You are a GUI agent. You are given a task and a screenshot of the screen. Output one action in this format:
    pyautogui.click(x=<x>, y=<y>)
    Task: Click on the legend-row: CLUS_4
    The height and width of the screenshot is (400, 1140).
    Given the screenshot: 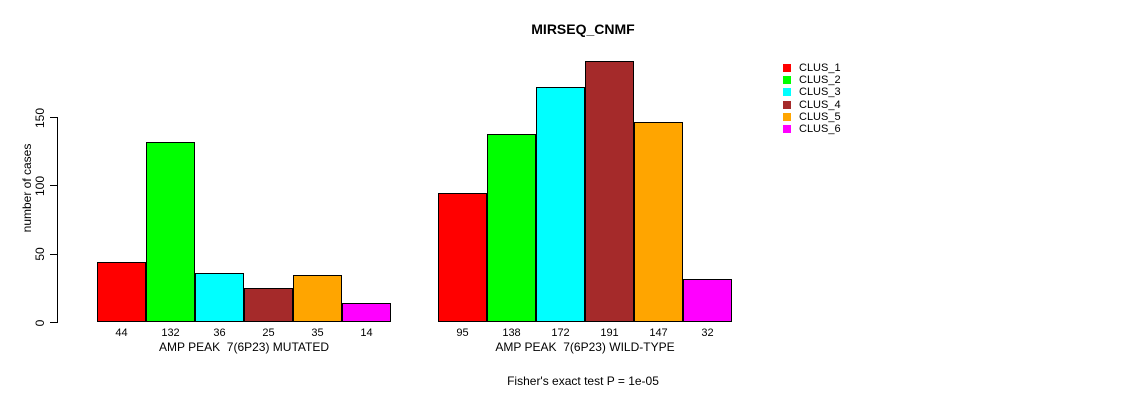 What is the action you would take?
    pyautogui.click(x=812, y=105)
    